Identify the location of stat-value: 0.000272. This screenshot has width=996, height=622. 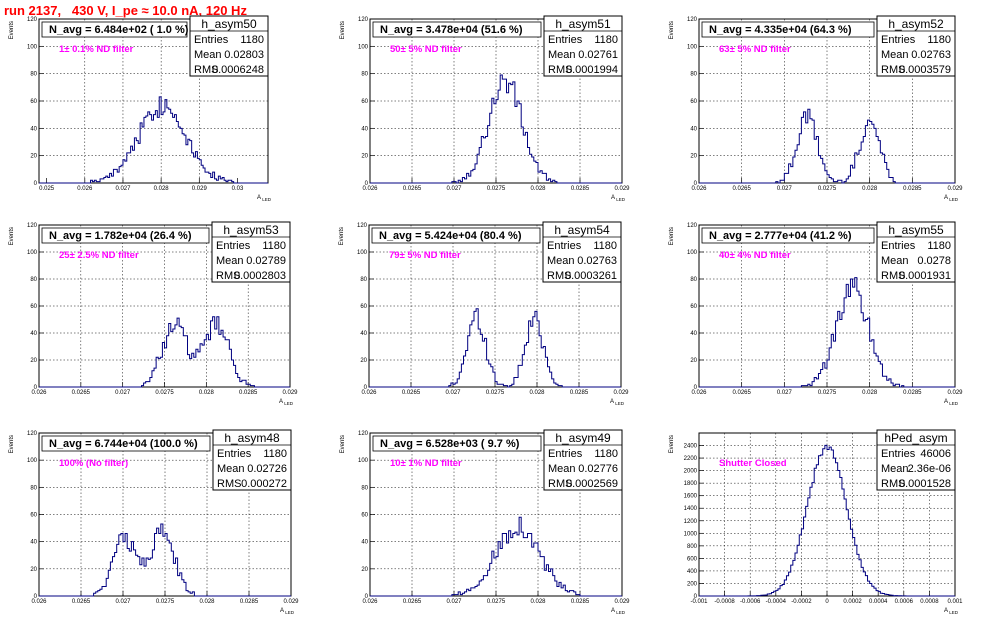
(264, 484).